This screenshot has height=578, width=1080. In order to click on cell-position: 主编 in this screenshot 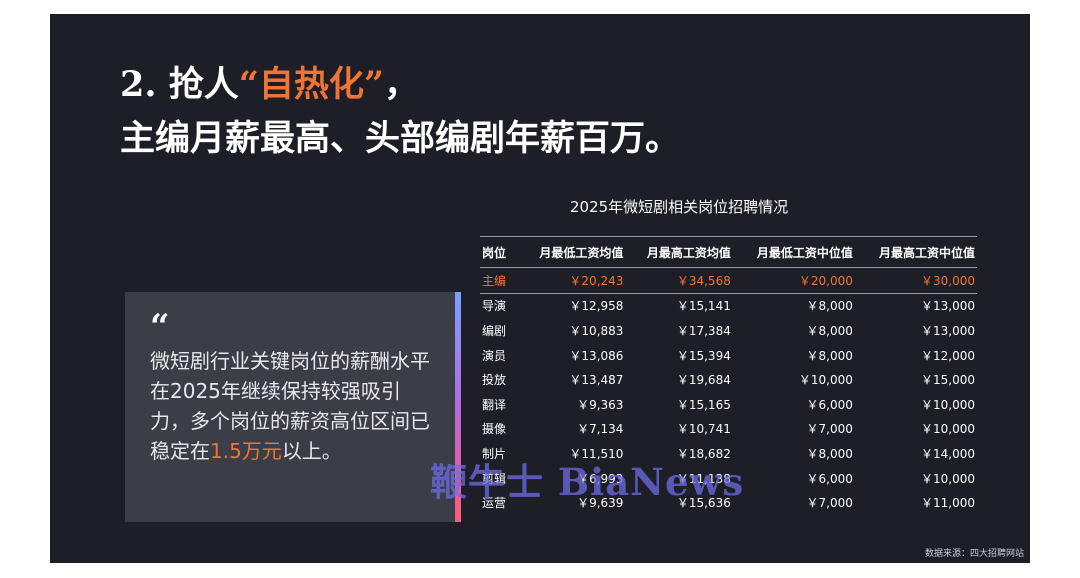, I will do `click(499, 280)`.